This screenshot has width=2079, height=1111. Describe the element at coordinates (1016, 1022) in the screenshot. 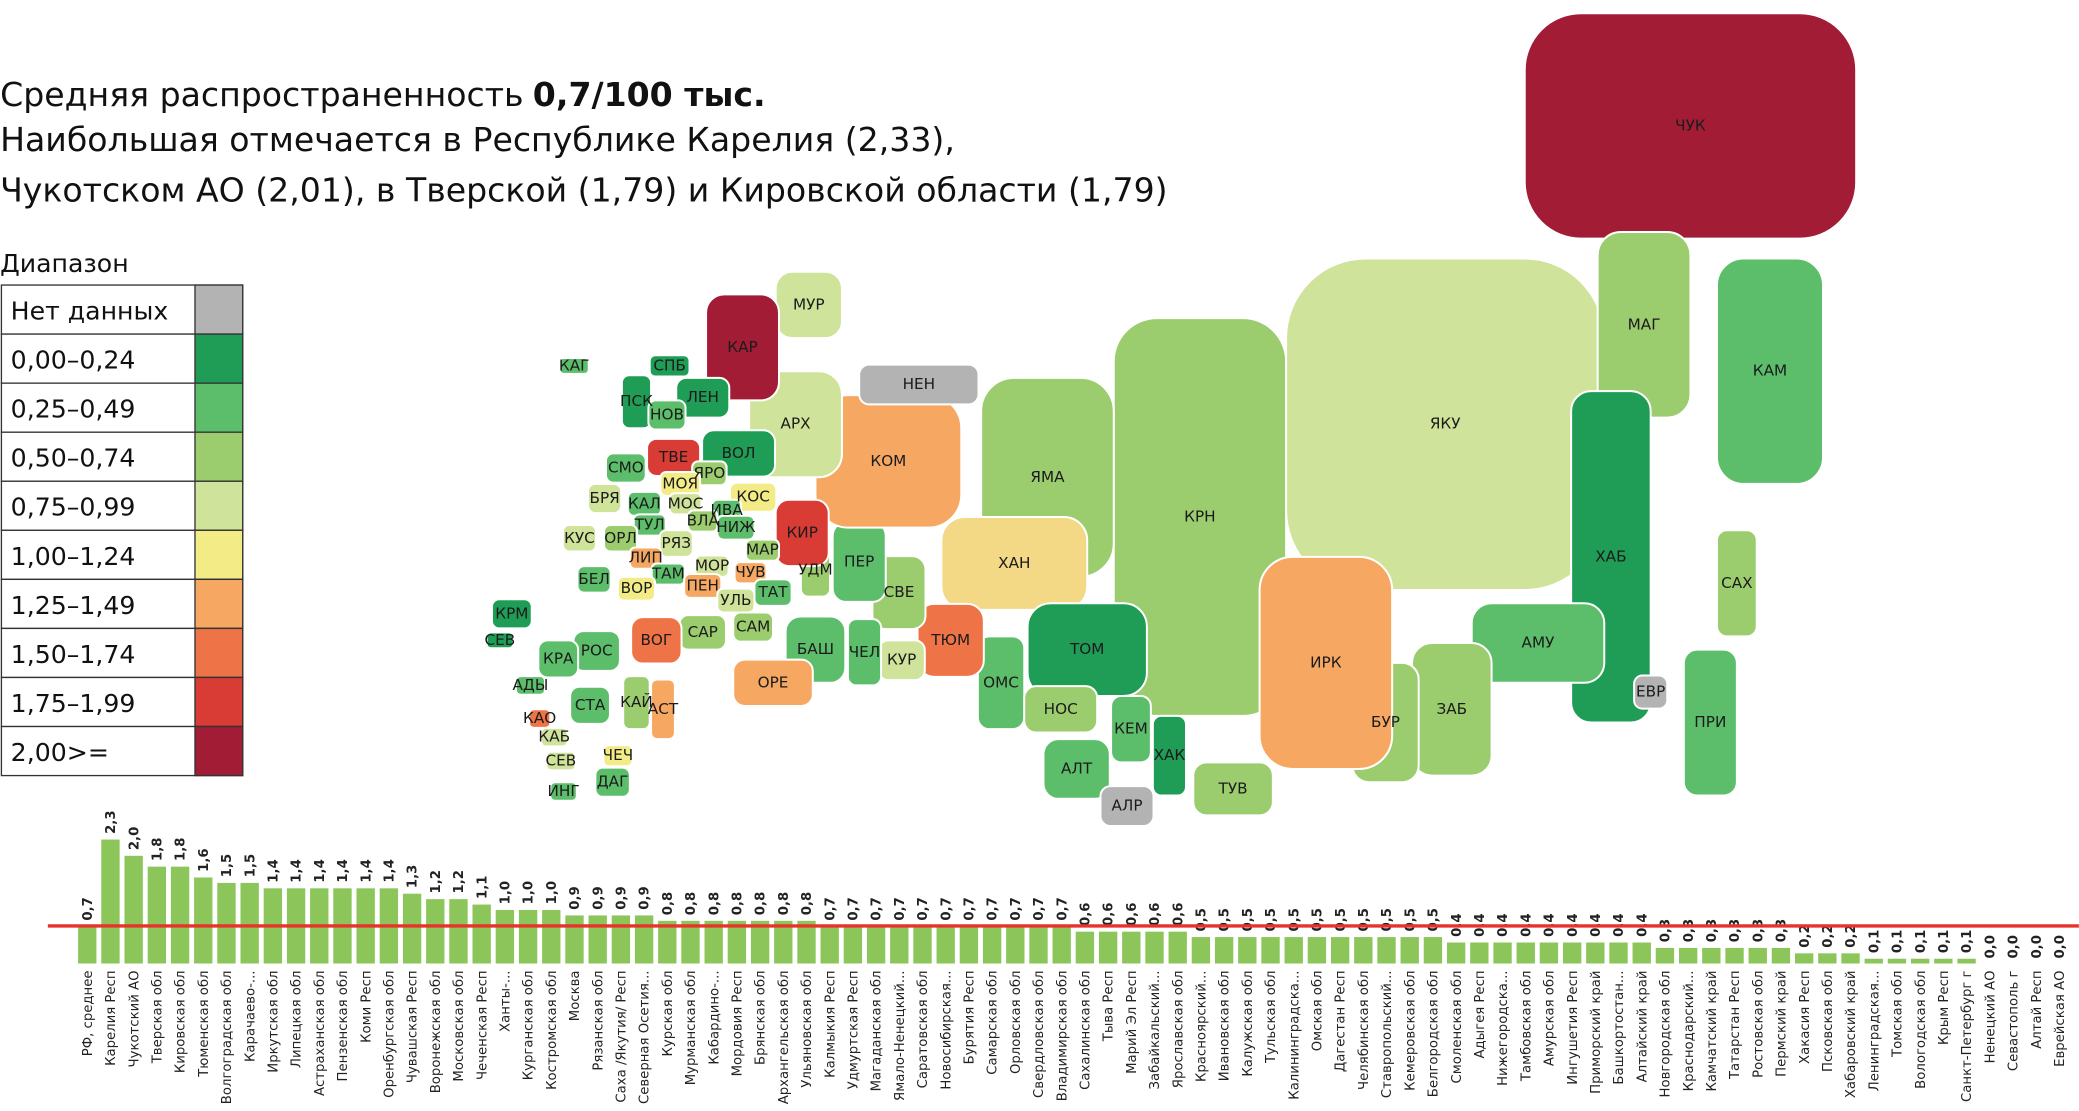

I see `x-tick-label: Орловская обл` at that location.